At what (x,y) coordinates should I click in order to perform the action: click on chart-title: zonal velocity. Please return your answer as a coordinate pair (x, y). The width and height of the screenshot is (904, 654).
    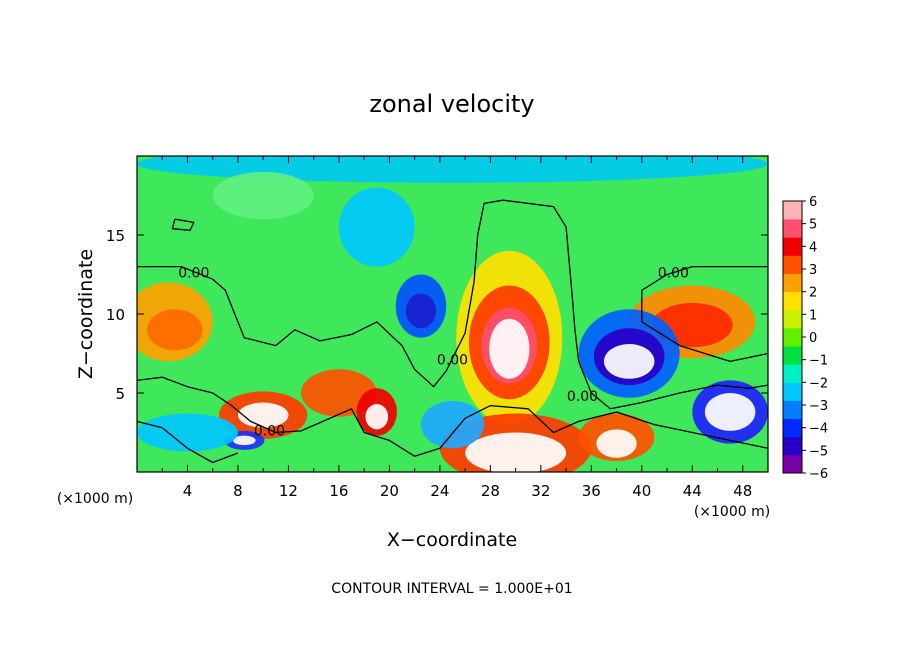
    Looking at the image, I should click on (451, 104).